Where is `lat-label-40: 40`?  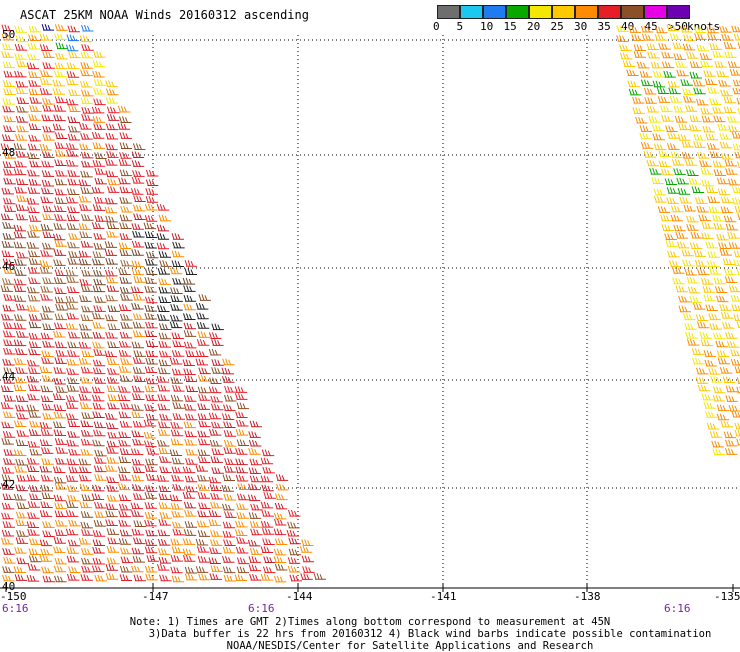 lat-label-40: 40 is located at coordinates (9, 586).